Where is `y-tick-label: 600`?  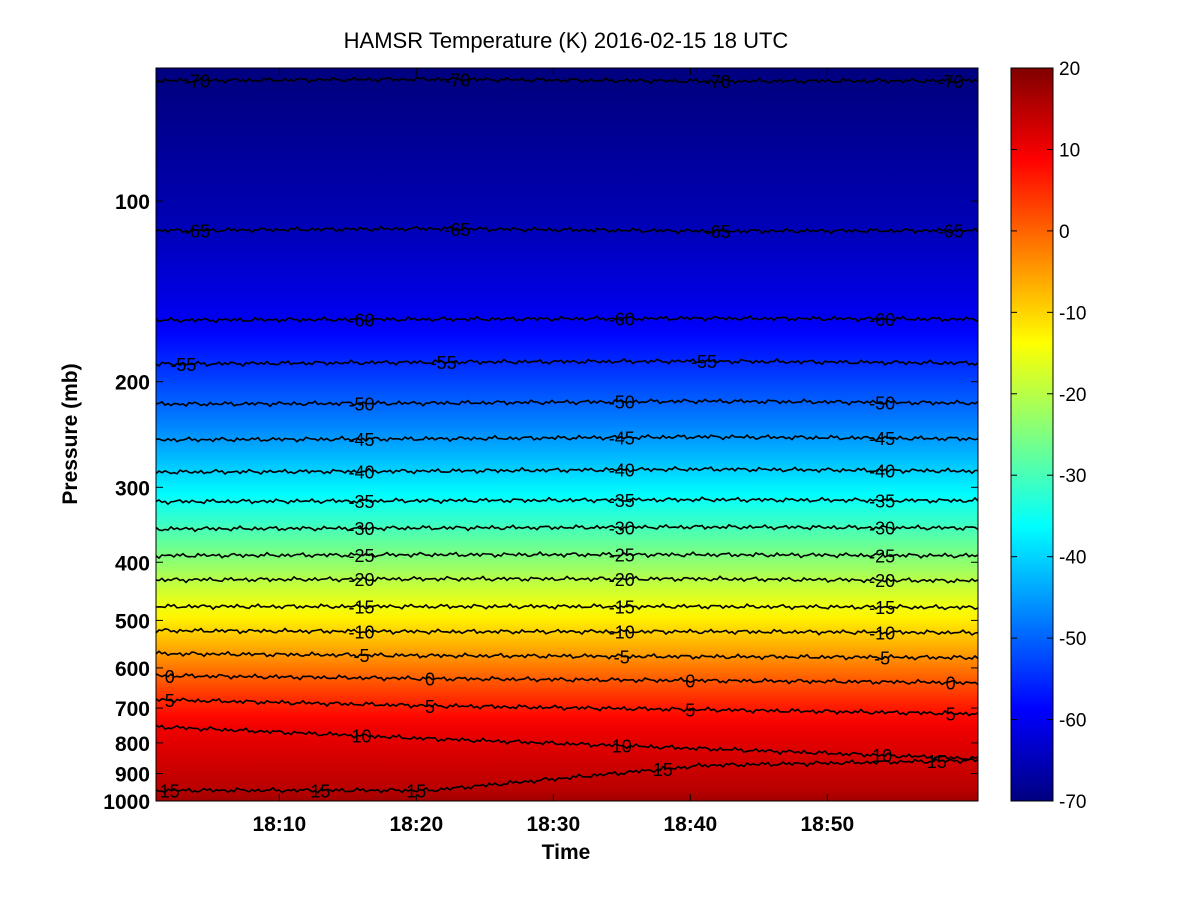 y-tick-label: 600 is located at coordinates (132, 669).